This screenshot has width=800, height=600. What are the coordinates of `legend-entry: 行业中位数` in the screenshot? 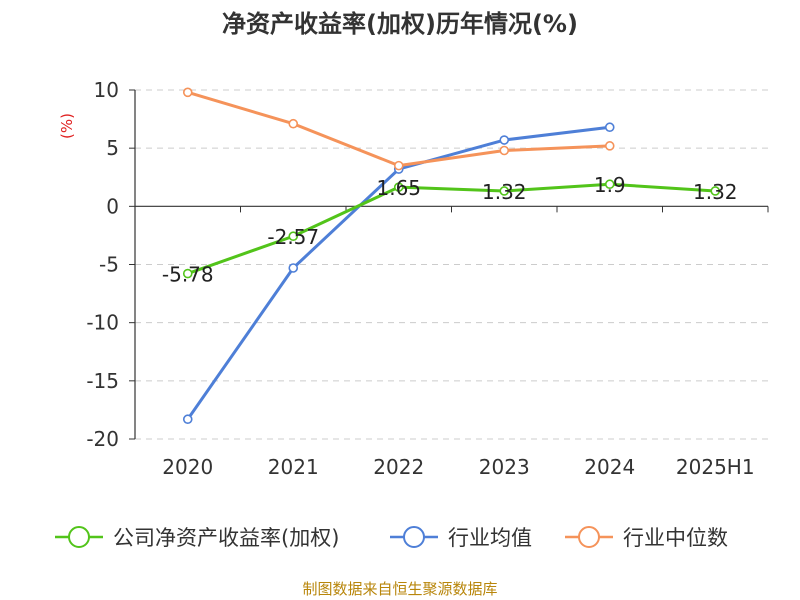 It's located at (675, 538).